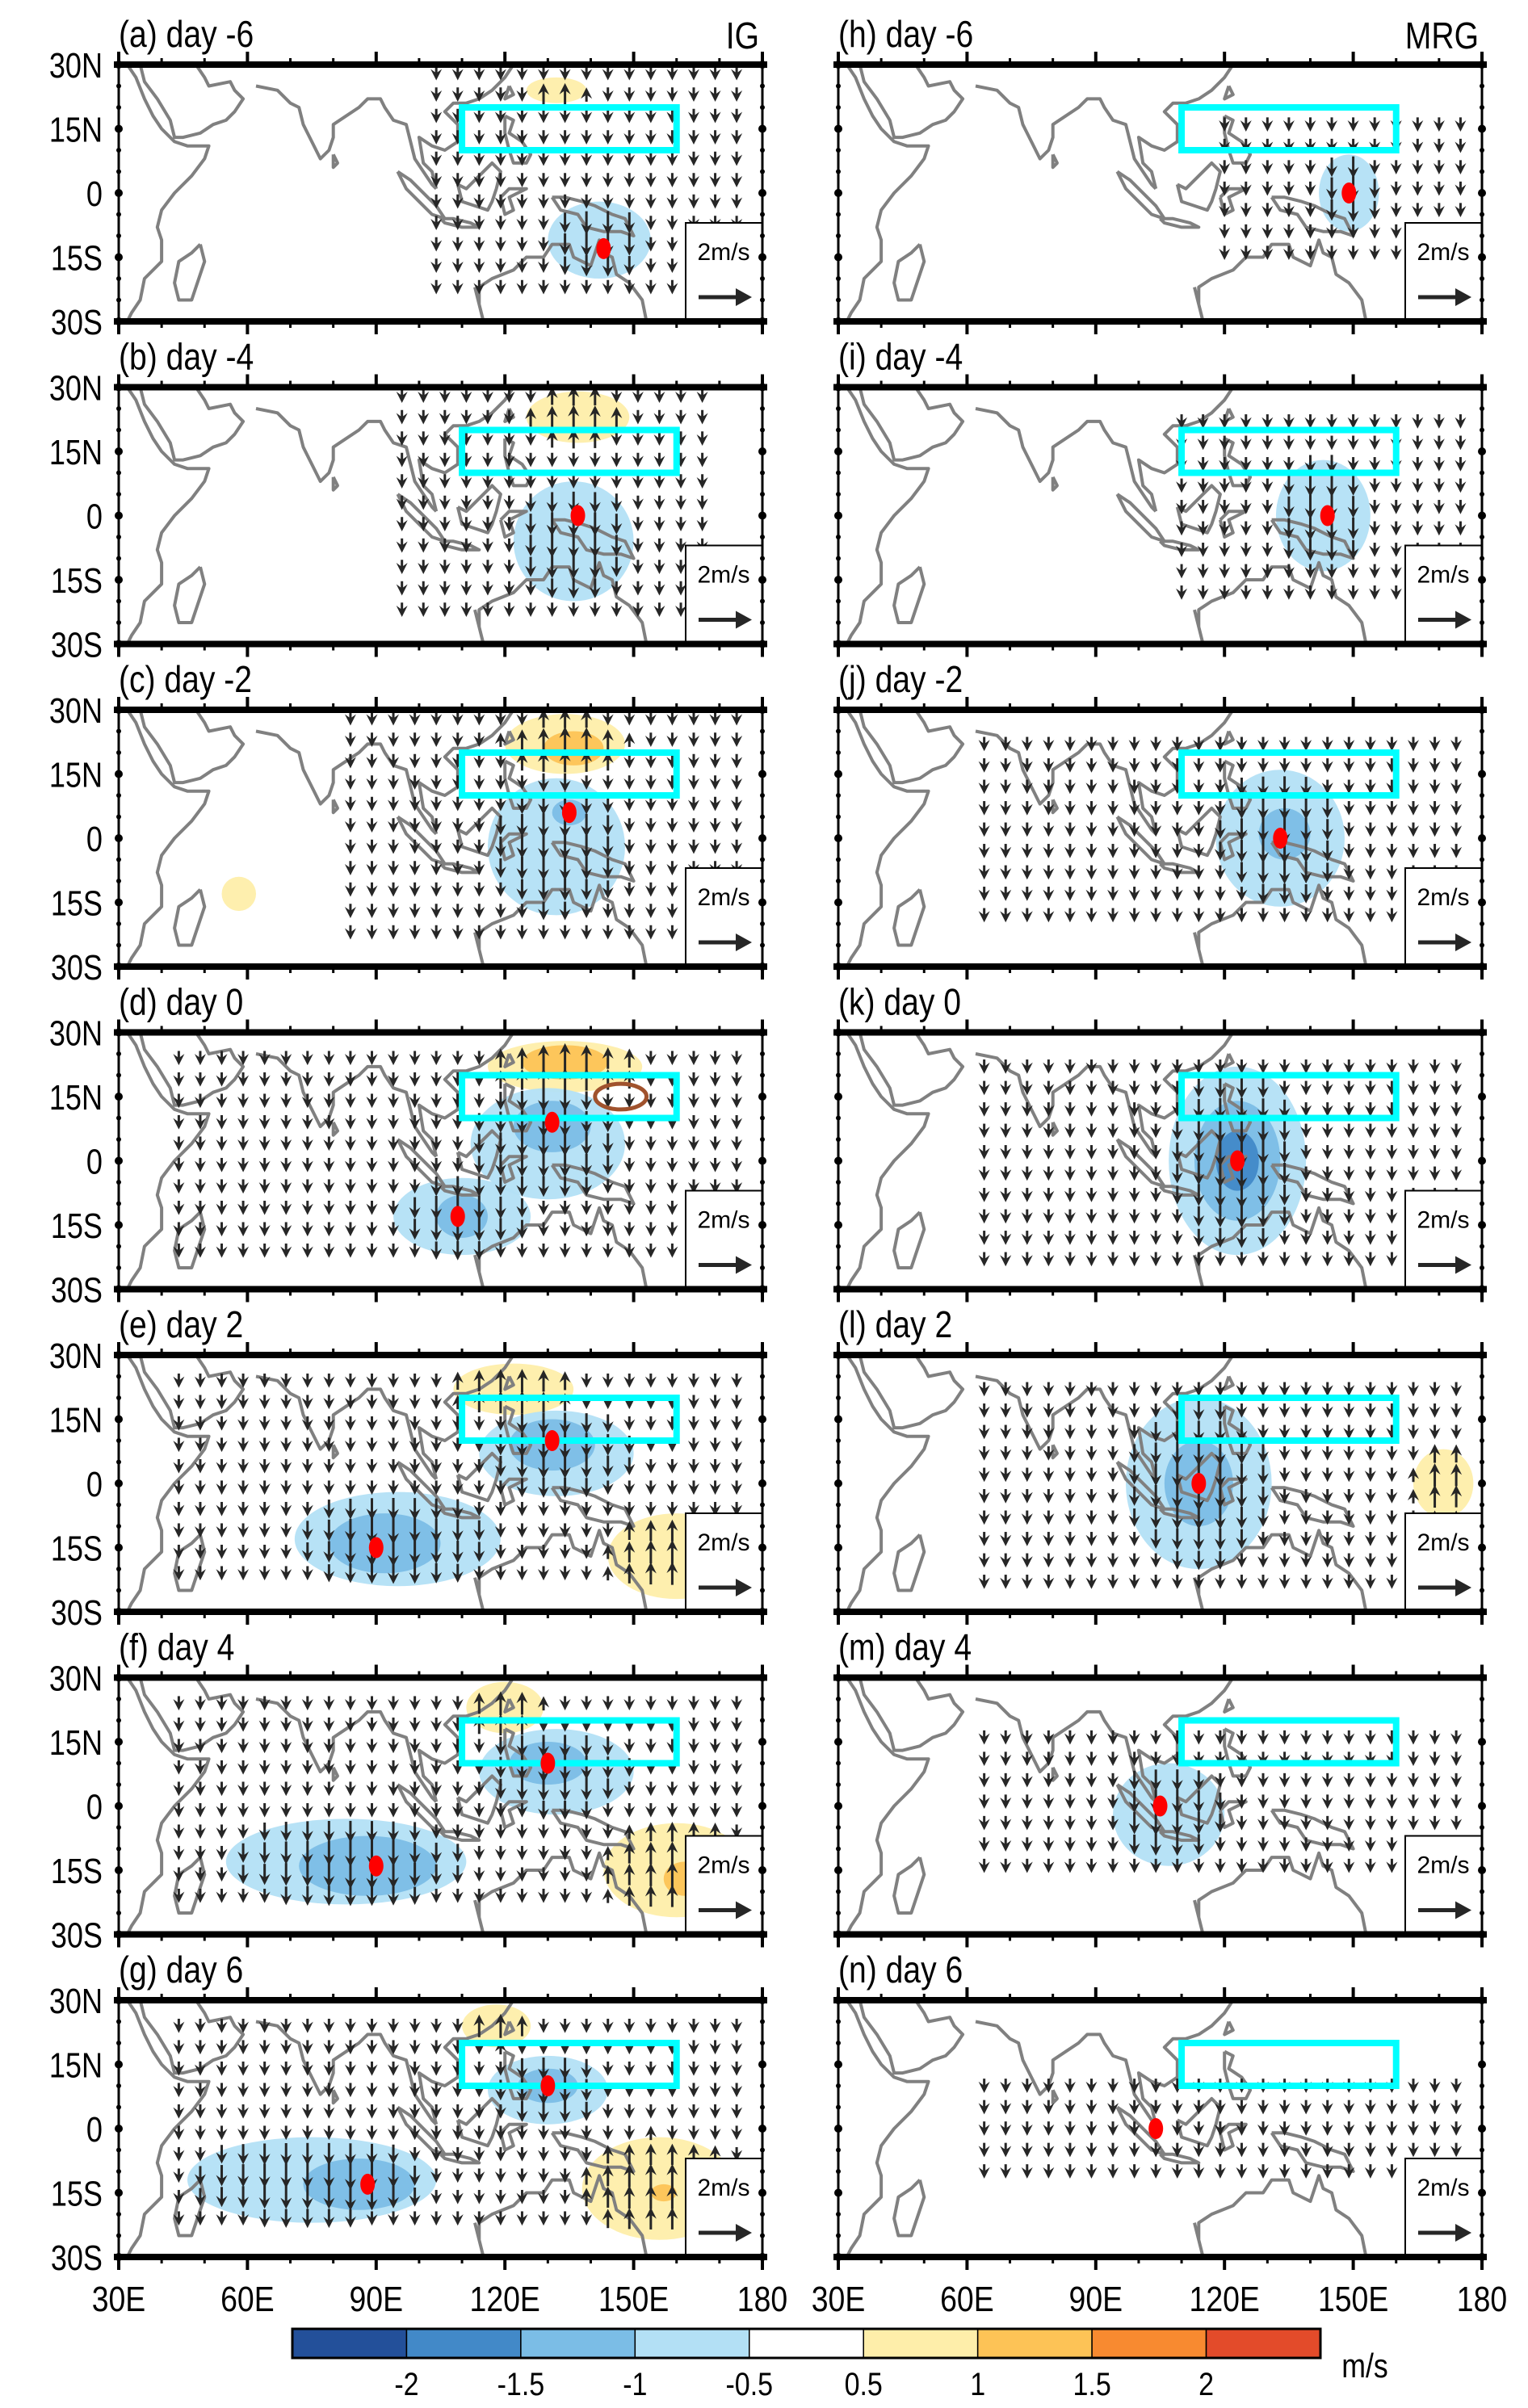 This screenshot has width=1528, height=2408. I want to click on panel-j: 2m/s(j) day -2, so click(1160, 819).